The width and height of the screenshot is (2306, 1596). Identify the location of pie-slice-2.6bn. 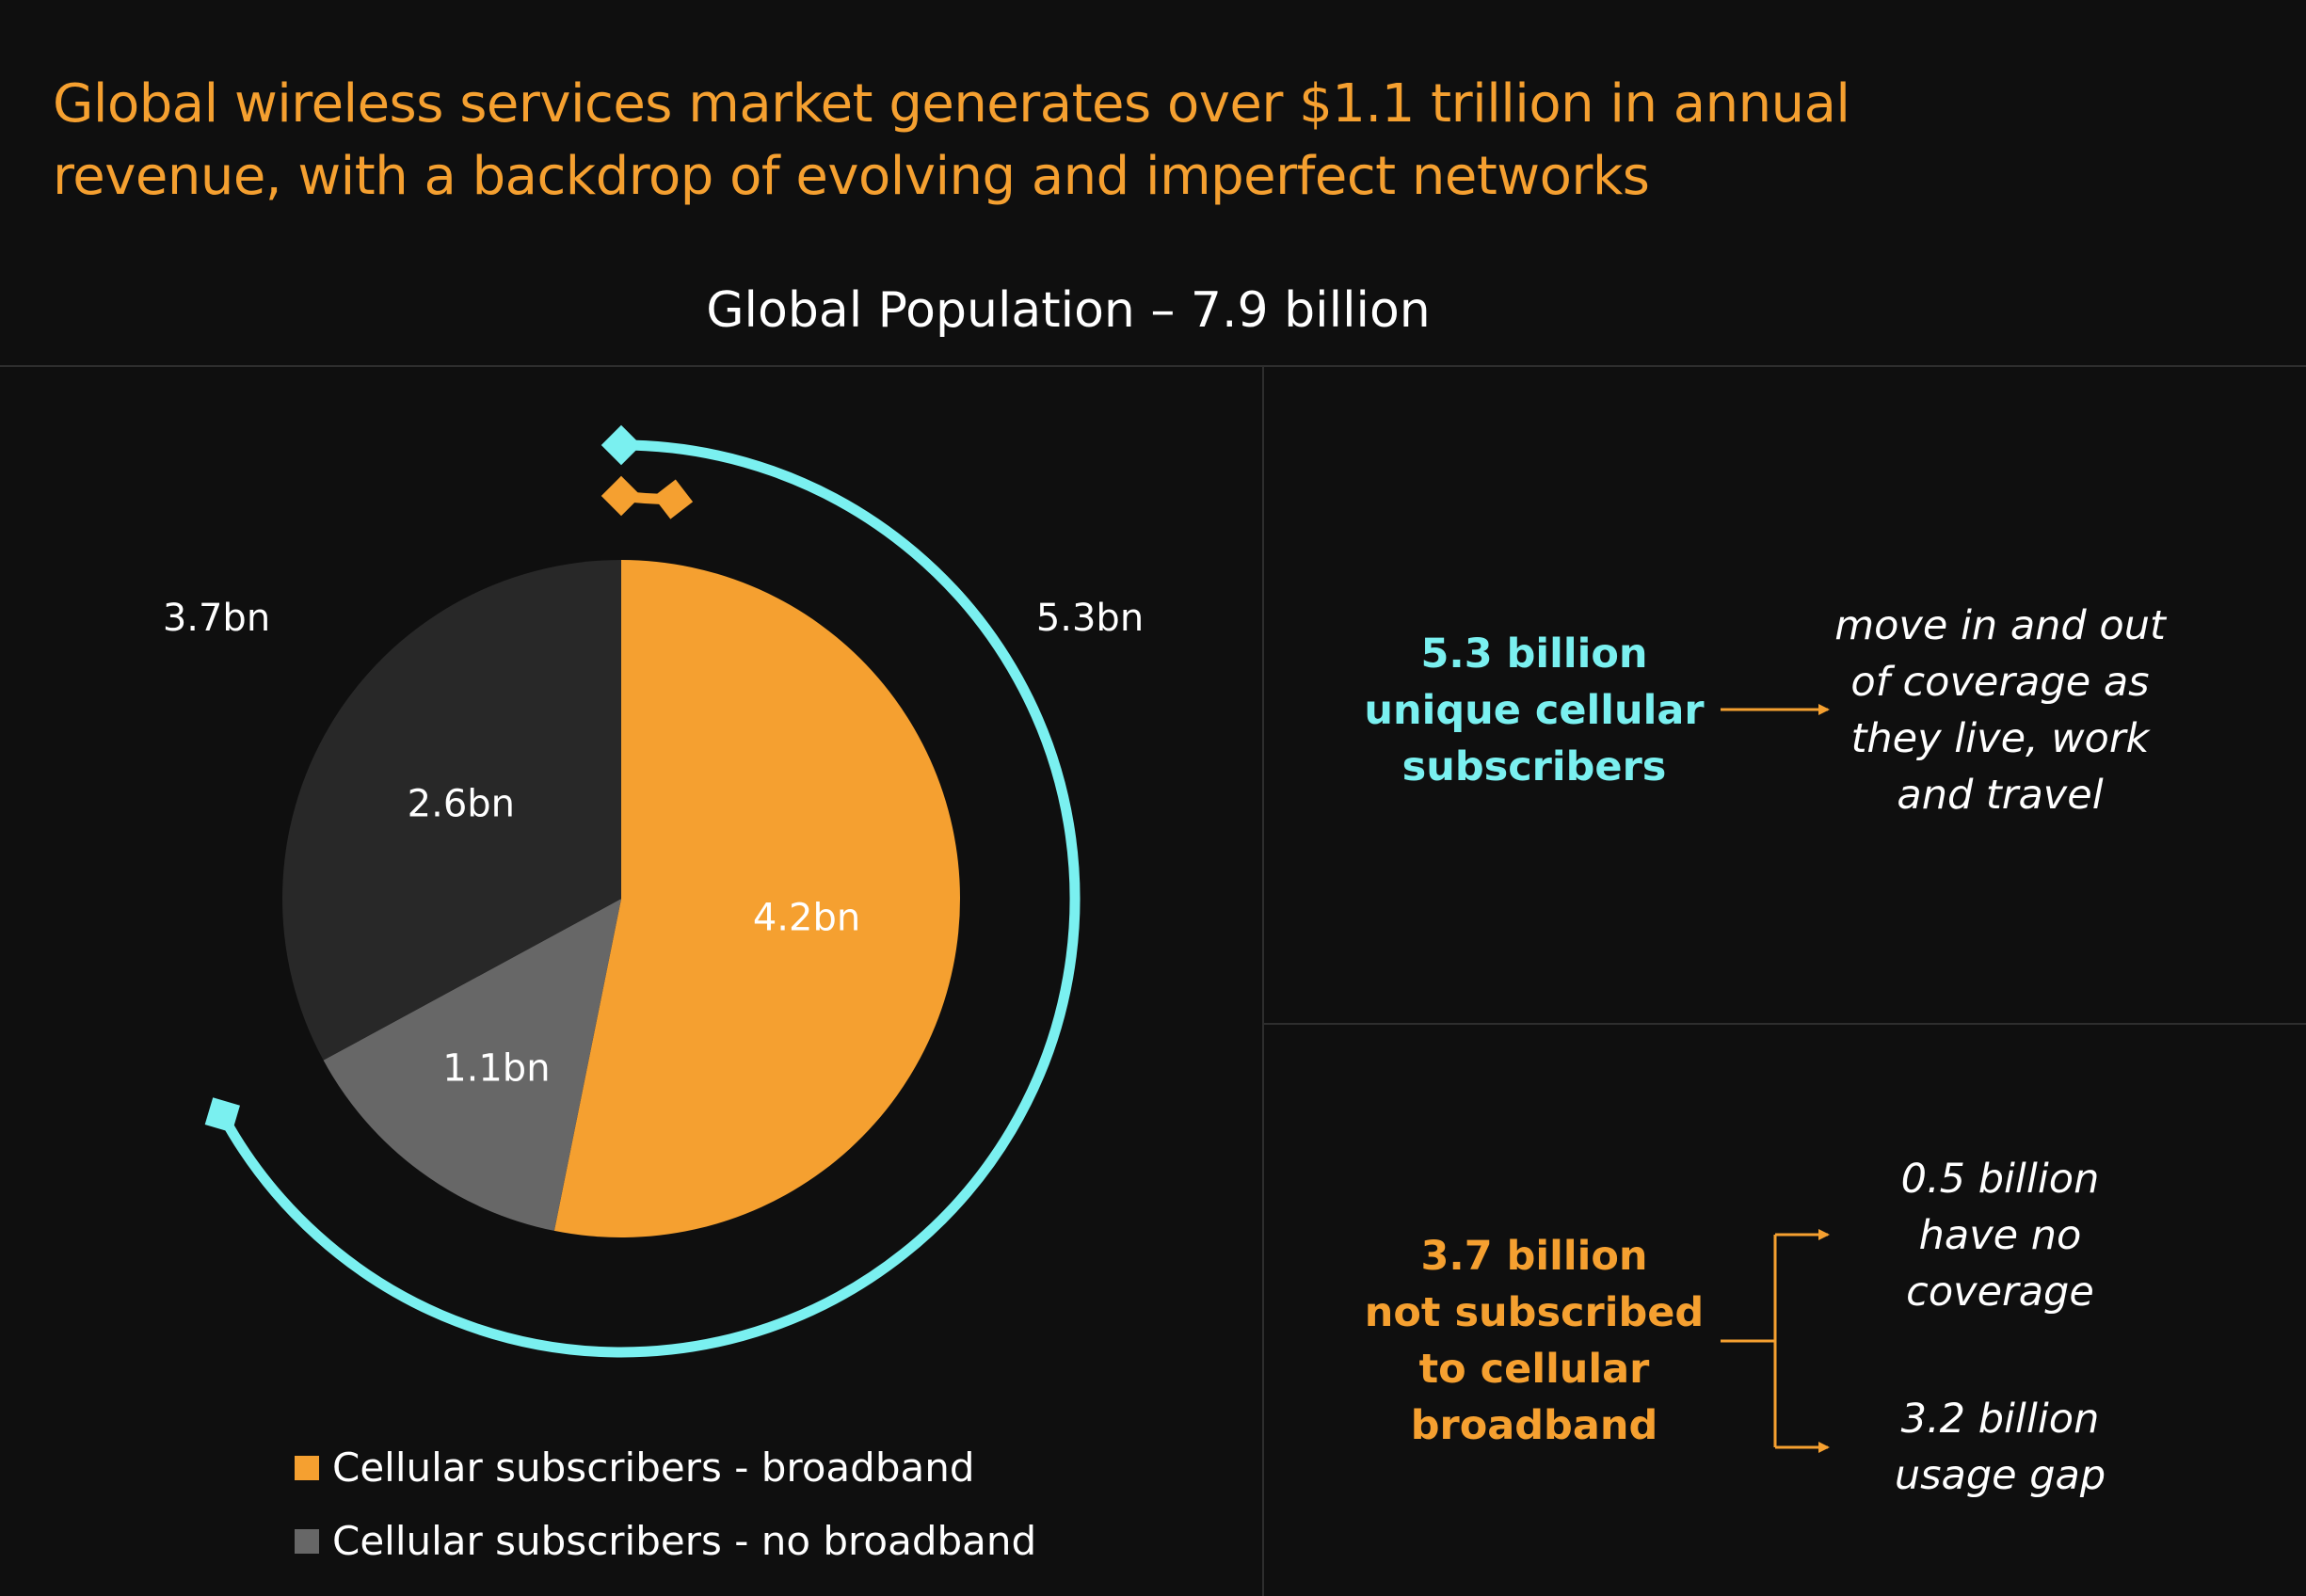
(451, 810).